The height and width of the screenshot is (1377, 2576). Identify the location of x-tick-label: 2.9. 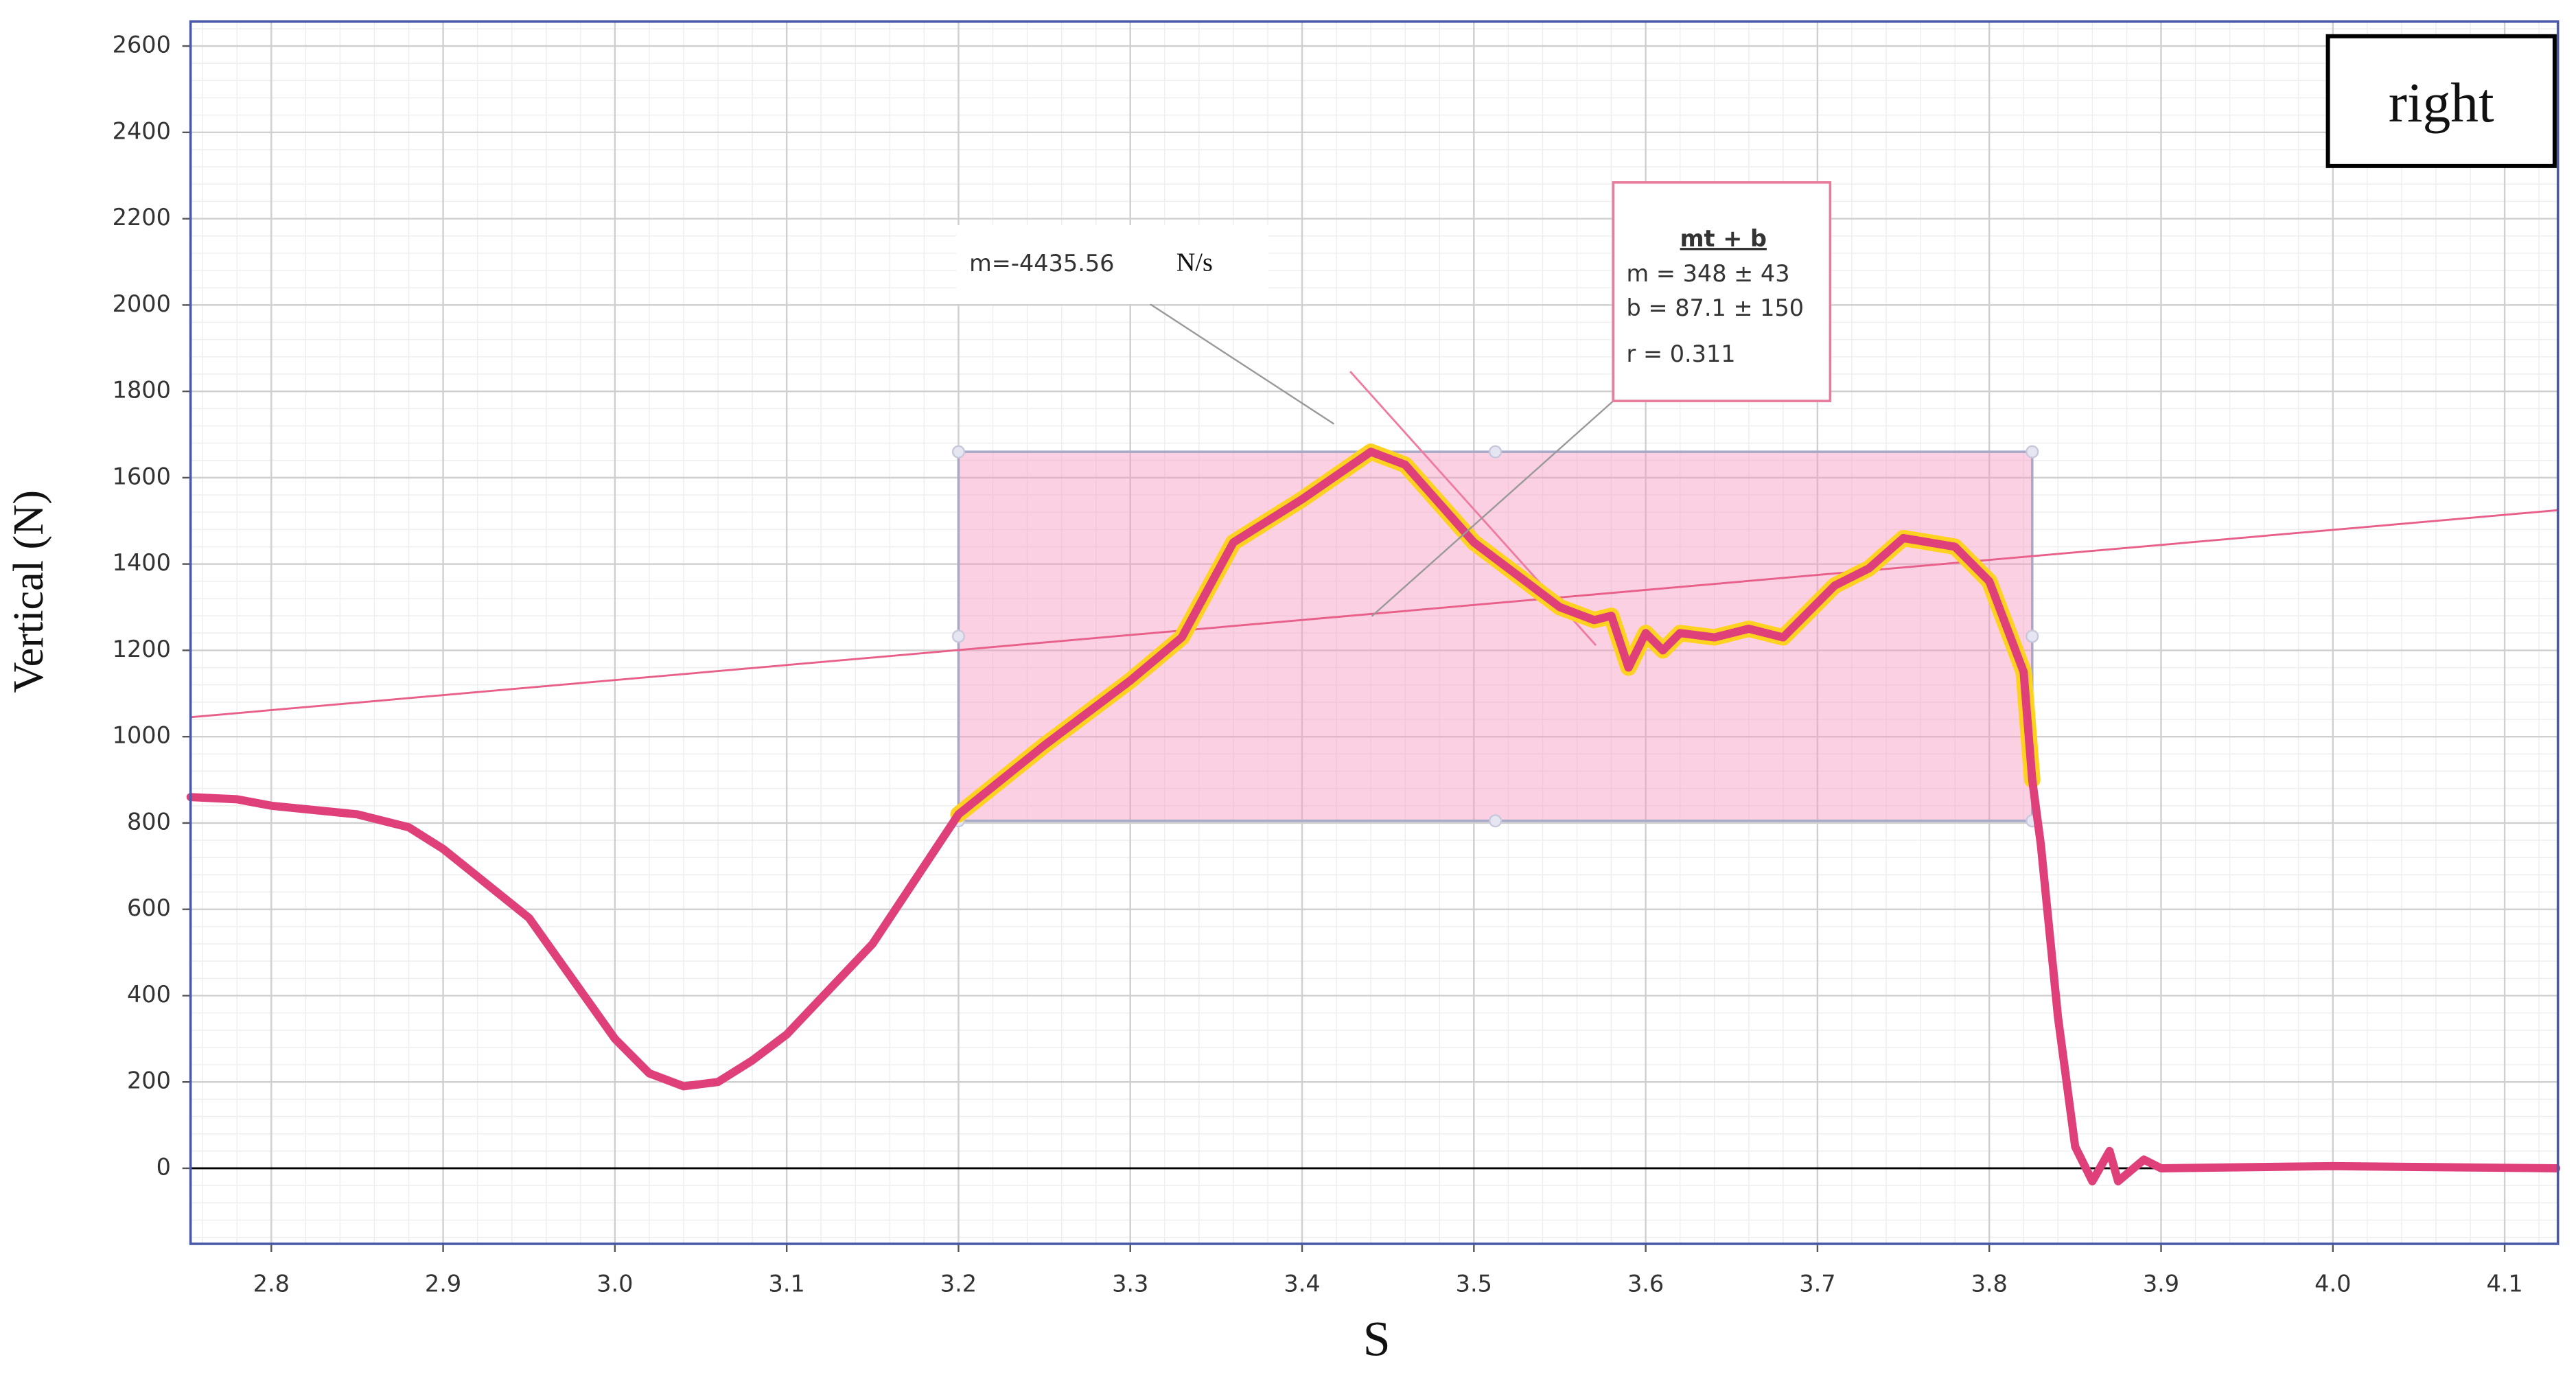
(443, 1283).